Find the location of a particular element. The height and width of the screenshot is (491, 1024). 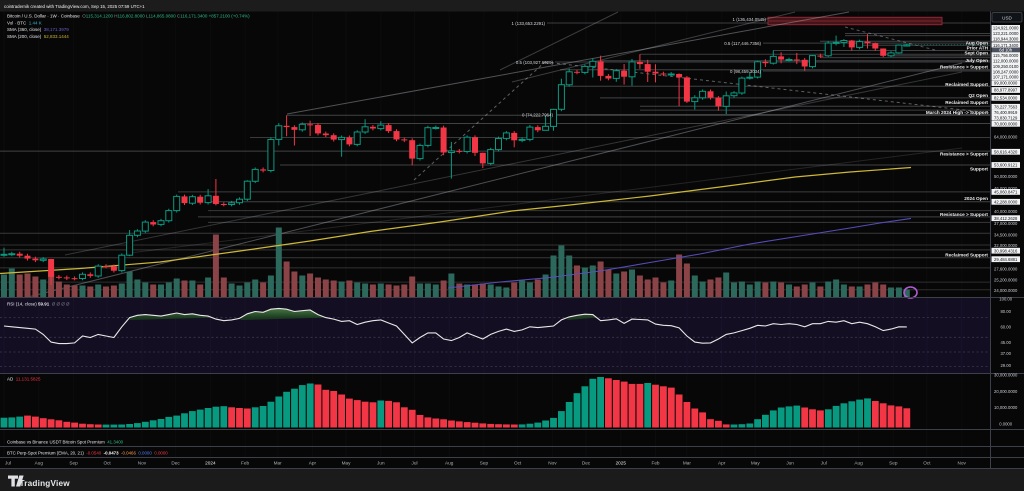

svg-text: 46,000.0000 is located at coordinates (1006, 188).